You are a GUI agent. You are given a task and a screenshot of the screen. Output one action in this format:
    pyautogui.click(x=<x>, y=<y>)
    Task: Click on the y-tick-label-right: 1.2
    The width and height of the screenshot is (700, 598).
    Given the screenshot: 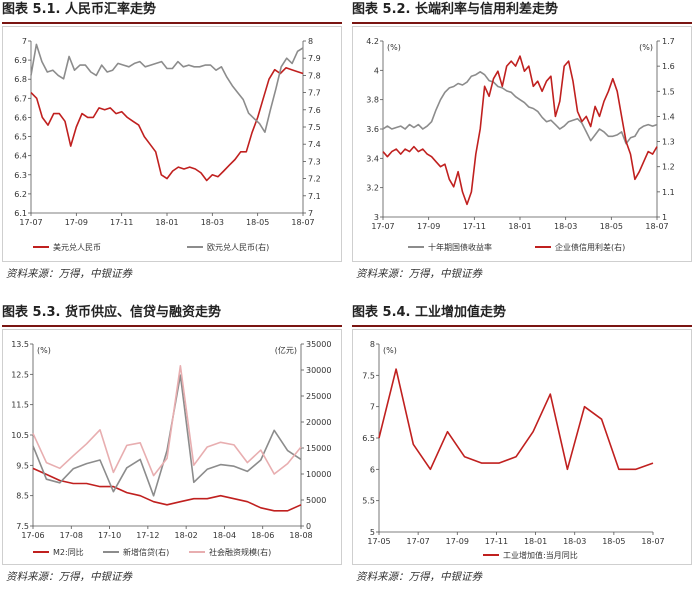 What is the action you would take?
    pyautogui.click(x=668, y=167)
    